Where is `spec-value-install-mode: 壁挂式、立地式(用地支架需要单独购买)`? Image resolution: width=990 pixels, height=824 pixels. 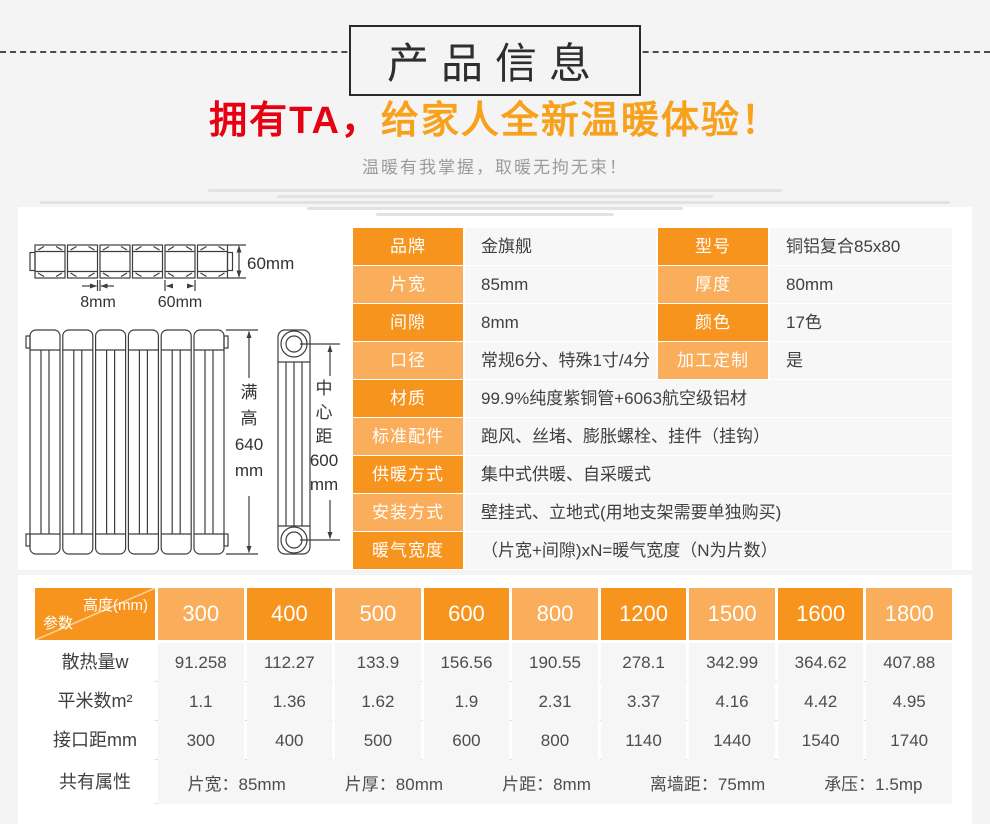
spec-value-install-mode: 壁挂式、立地式(用地支架需要单独购买) is located at coordinates (708, 512).